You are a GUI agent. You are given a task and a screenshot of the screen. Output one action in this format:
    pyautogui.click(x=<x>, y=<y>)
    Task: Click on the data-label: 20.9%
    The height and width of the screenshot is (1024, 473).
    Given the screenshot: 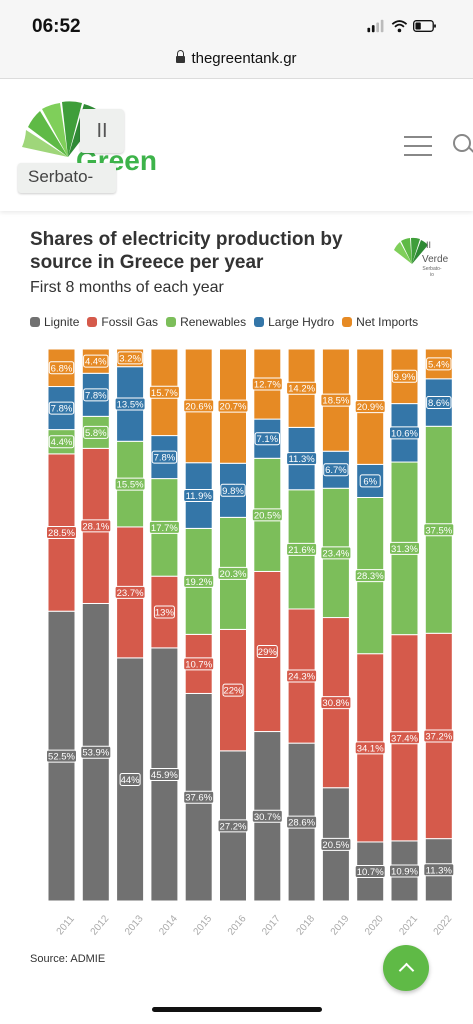 What is the action you would take?
    pyautogui.click(x=370, y=407)
    